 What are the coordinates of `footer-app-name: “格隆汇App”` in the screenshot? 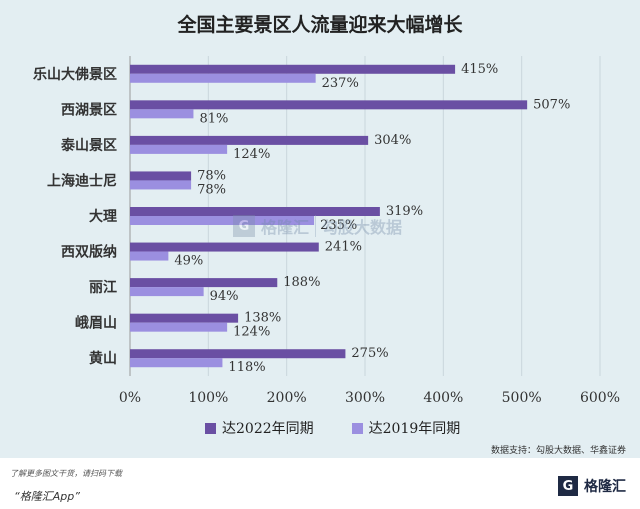 It's located at (47, 496).